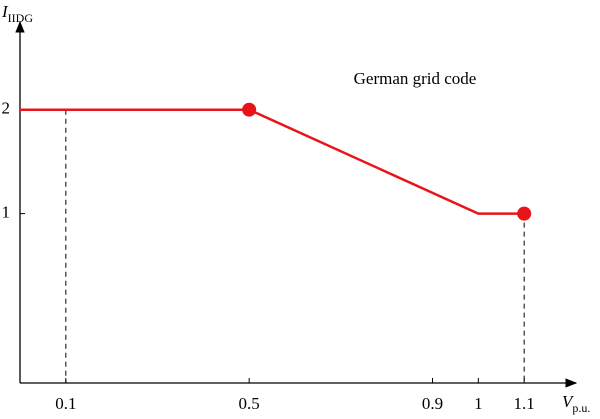  I want to click on y-tick-label: 2, so click(6, 108).